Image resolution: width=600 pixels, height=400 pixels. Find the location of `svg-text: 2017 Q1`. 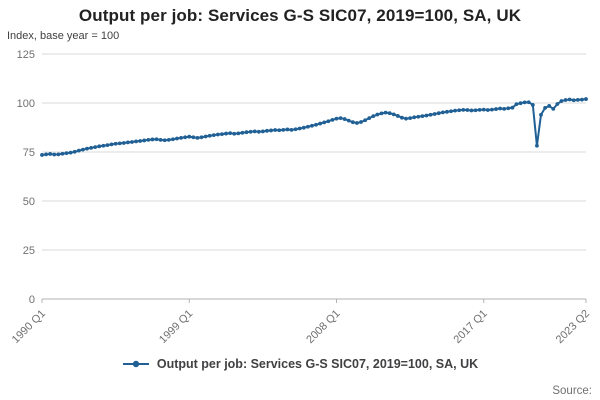

svg-text: 2017 Q1 is located at coordinates (471, 327).